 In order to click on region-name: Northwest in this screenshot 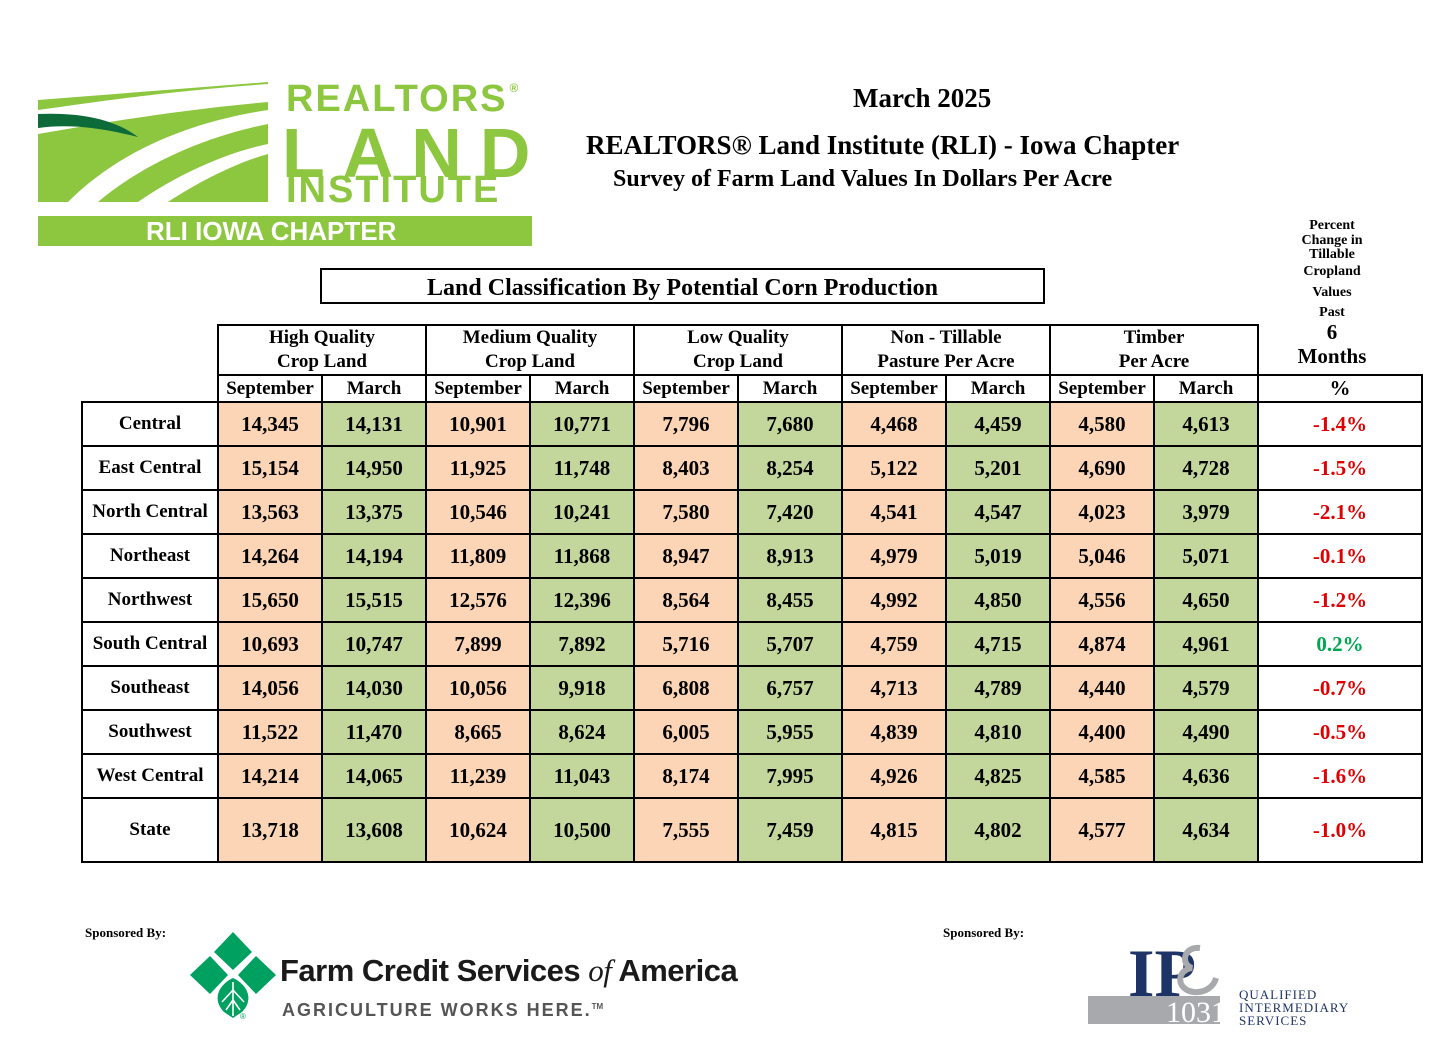, I will do `click(150, 600)`.